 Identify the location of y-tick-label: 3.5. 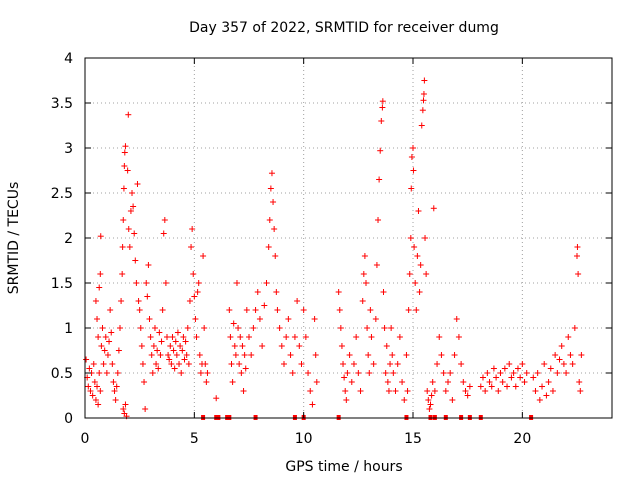
(62, 104).